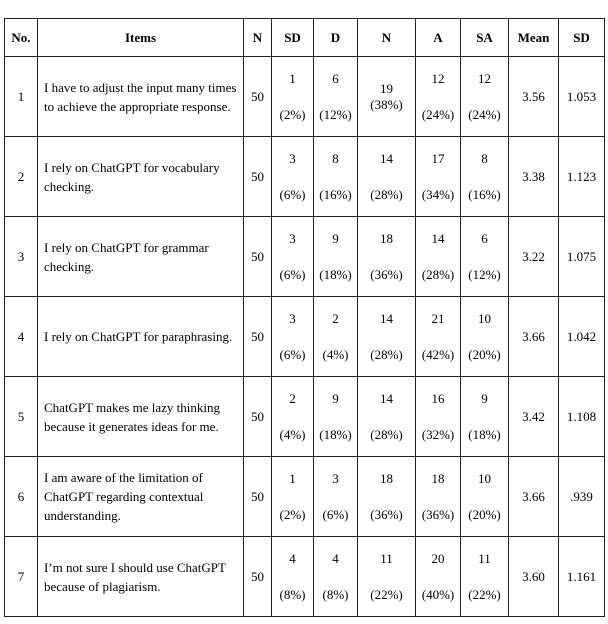 Image resolution: width=608 pixels, height=624 pixels. Describe the element at coordinates (140, 37) in the screenshot. I see `header-items: Items` at that location.